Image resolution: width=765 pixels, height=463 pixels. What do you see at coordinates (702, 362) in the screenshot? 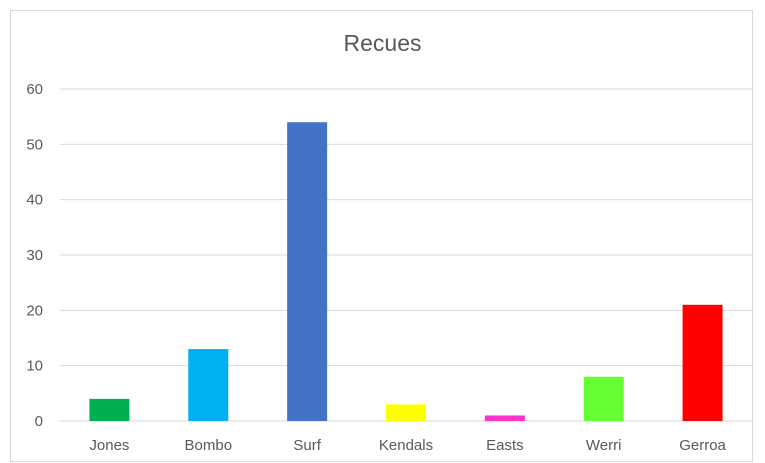
I see `bar-gerroa` at bounding box center [702, 362].